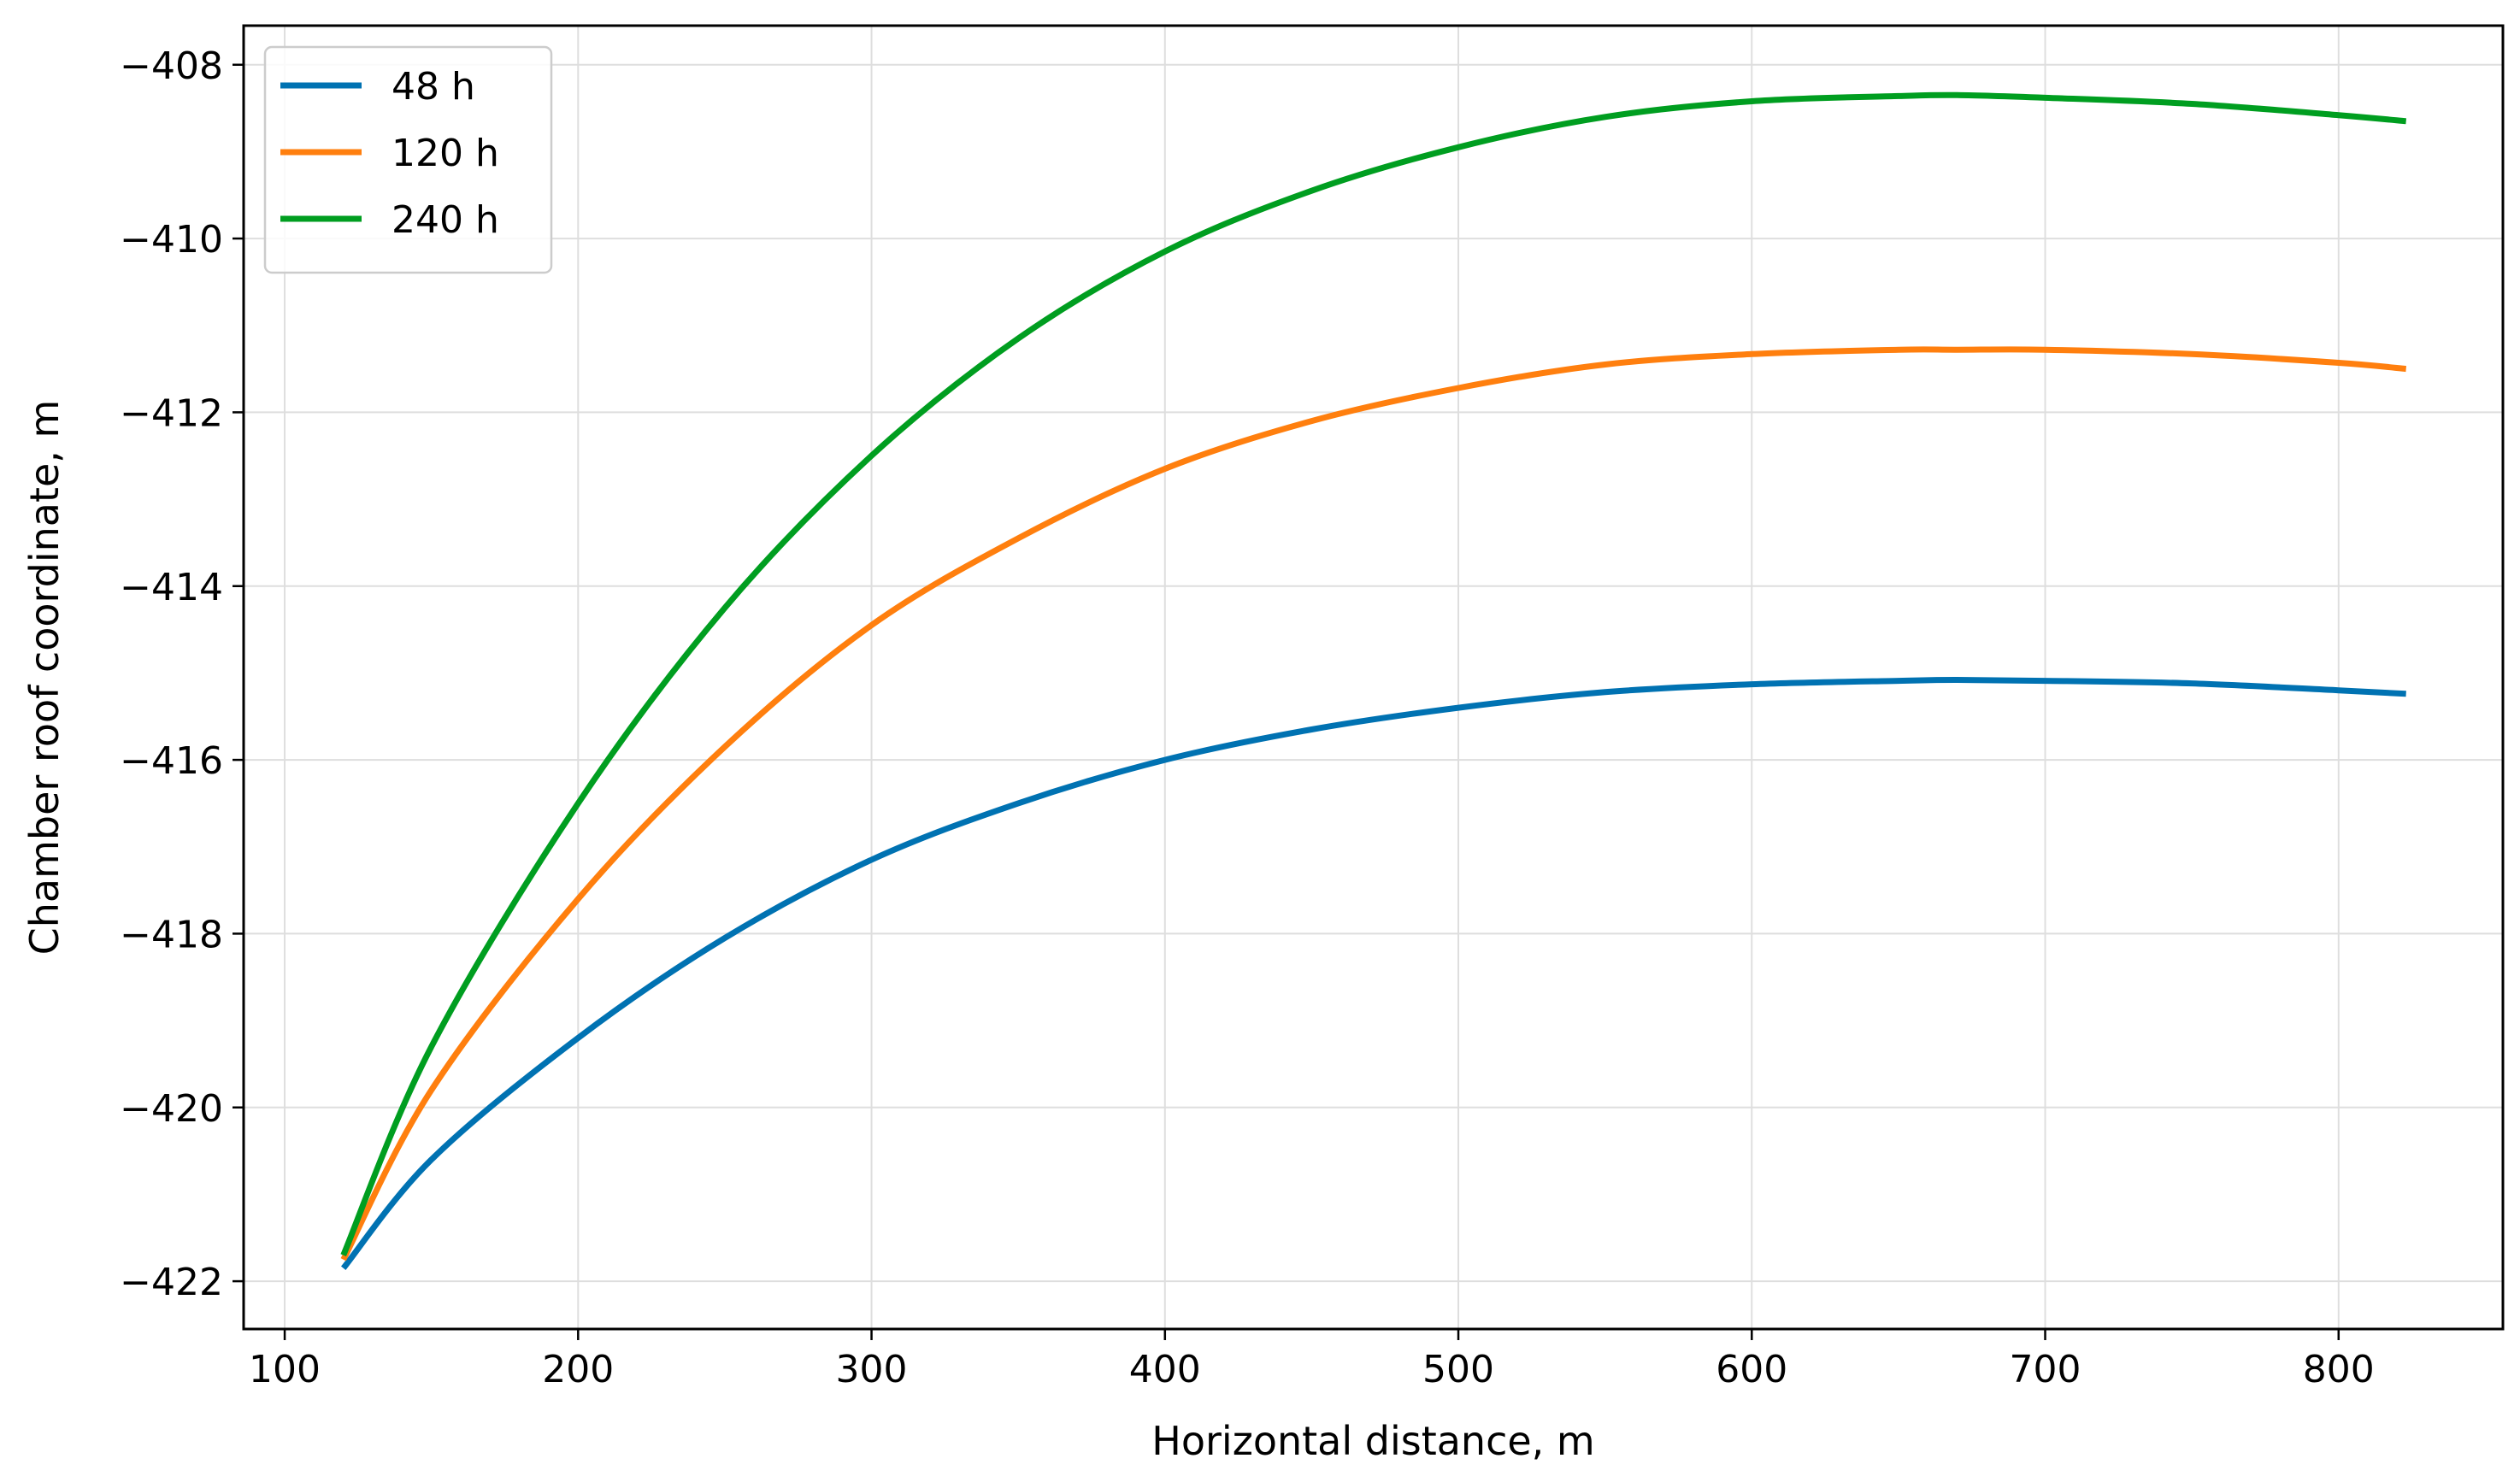 The height and width of the screenshot is (1482, 2520). I want to click on legend-label: 240 h, so click(445, 220).